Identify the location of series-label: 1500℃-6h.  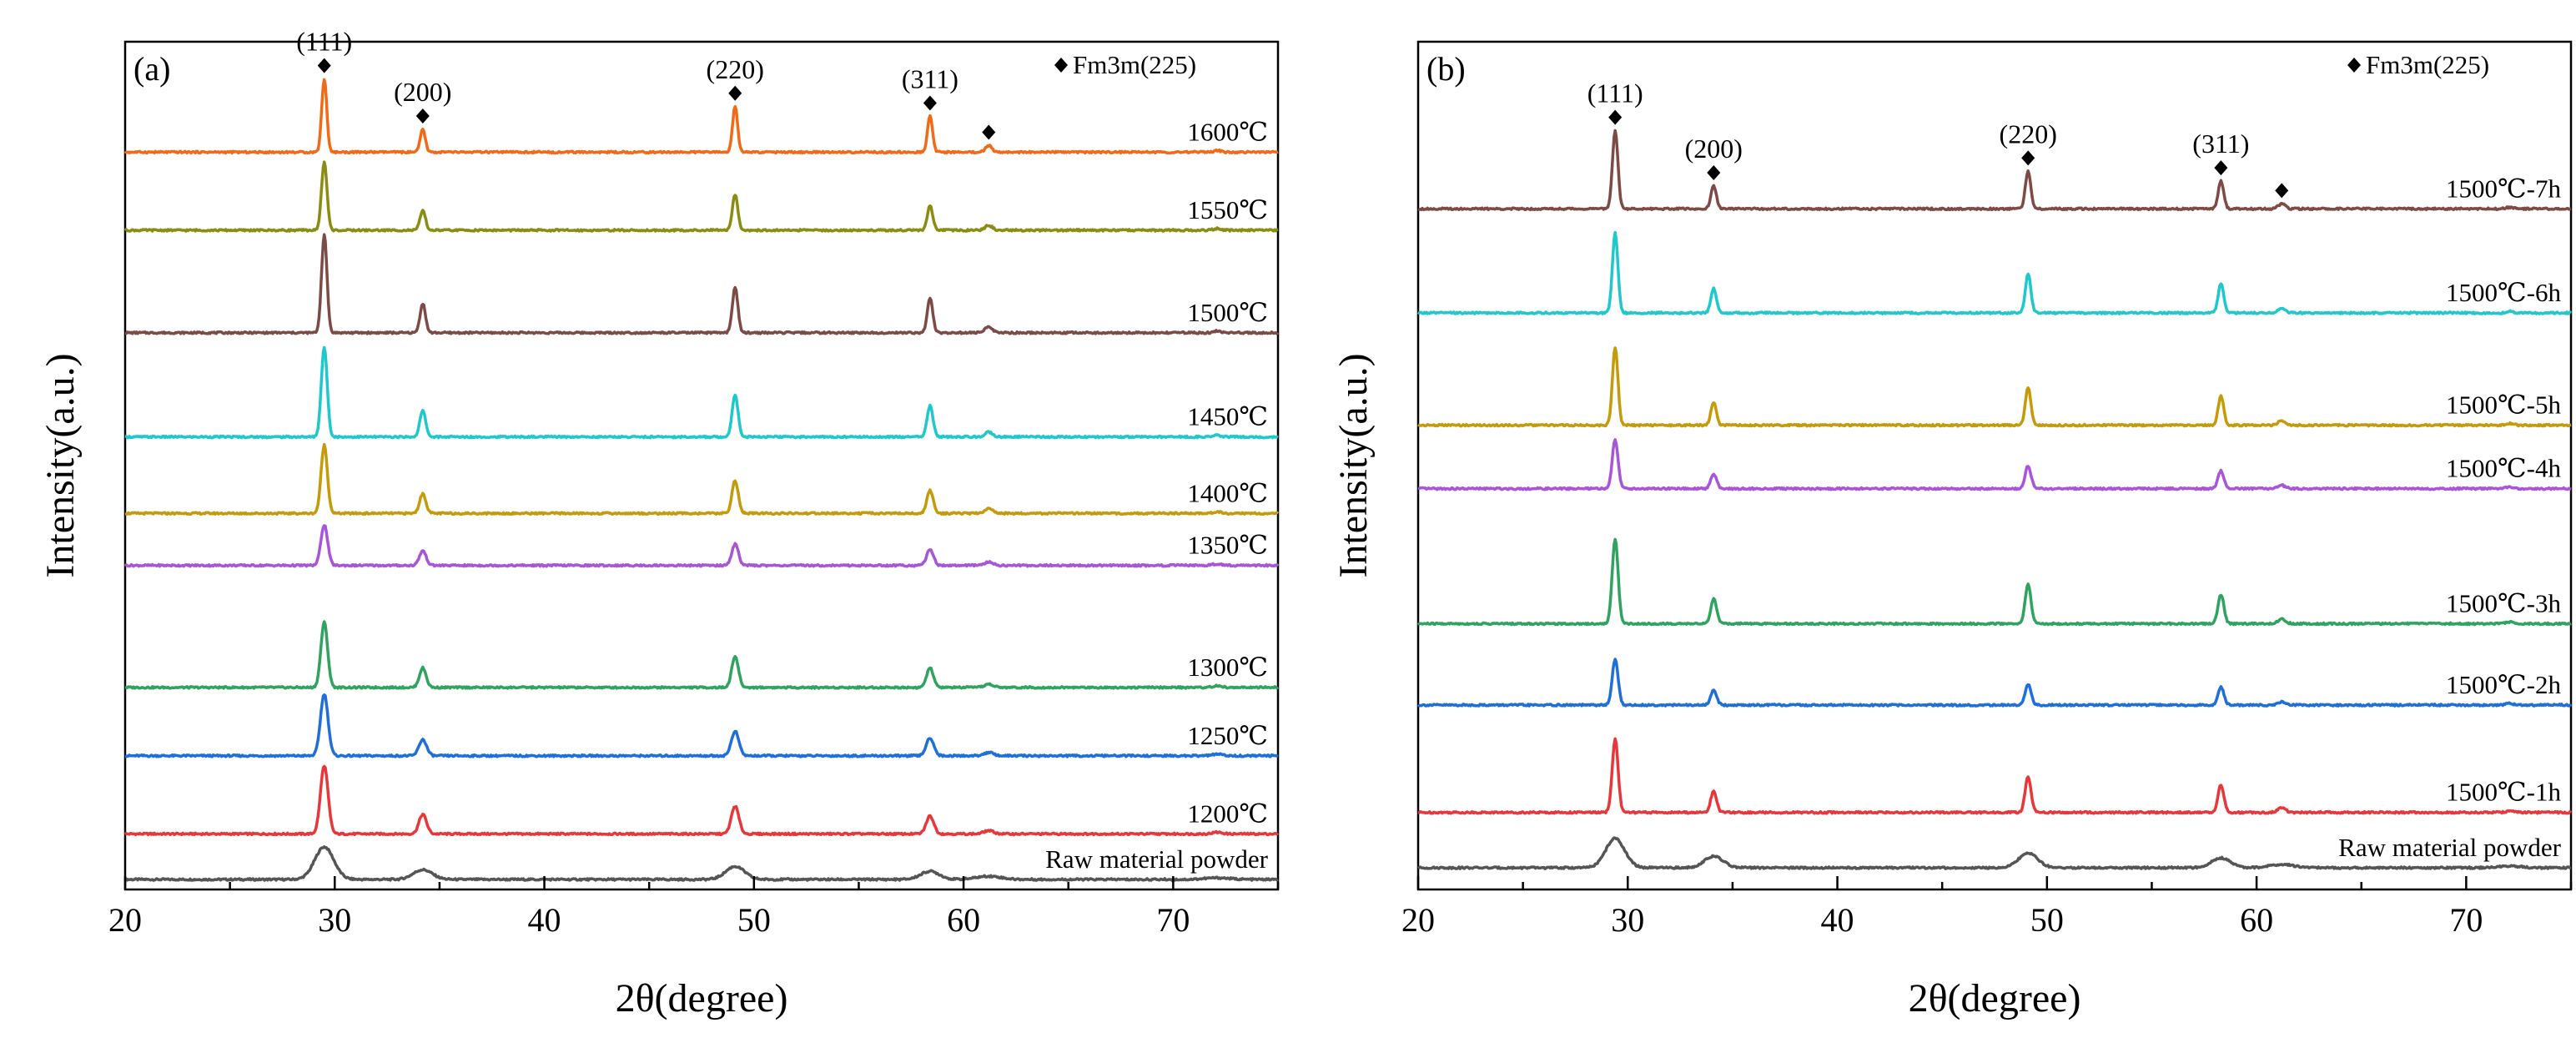
(2504, 292).